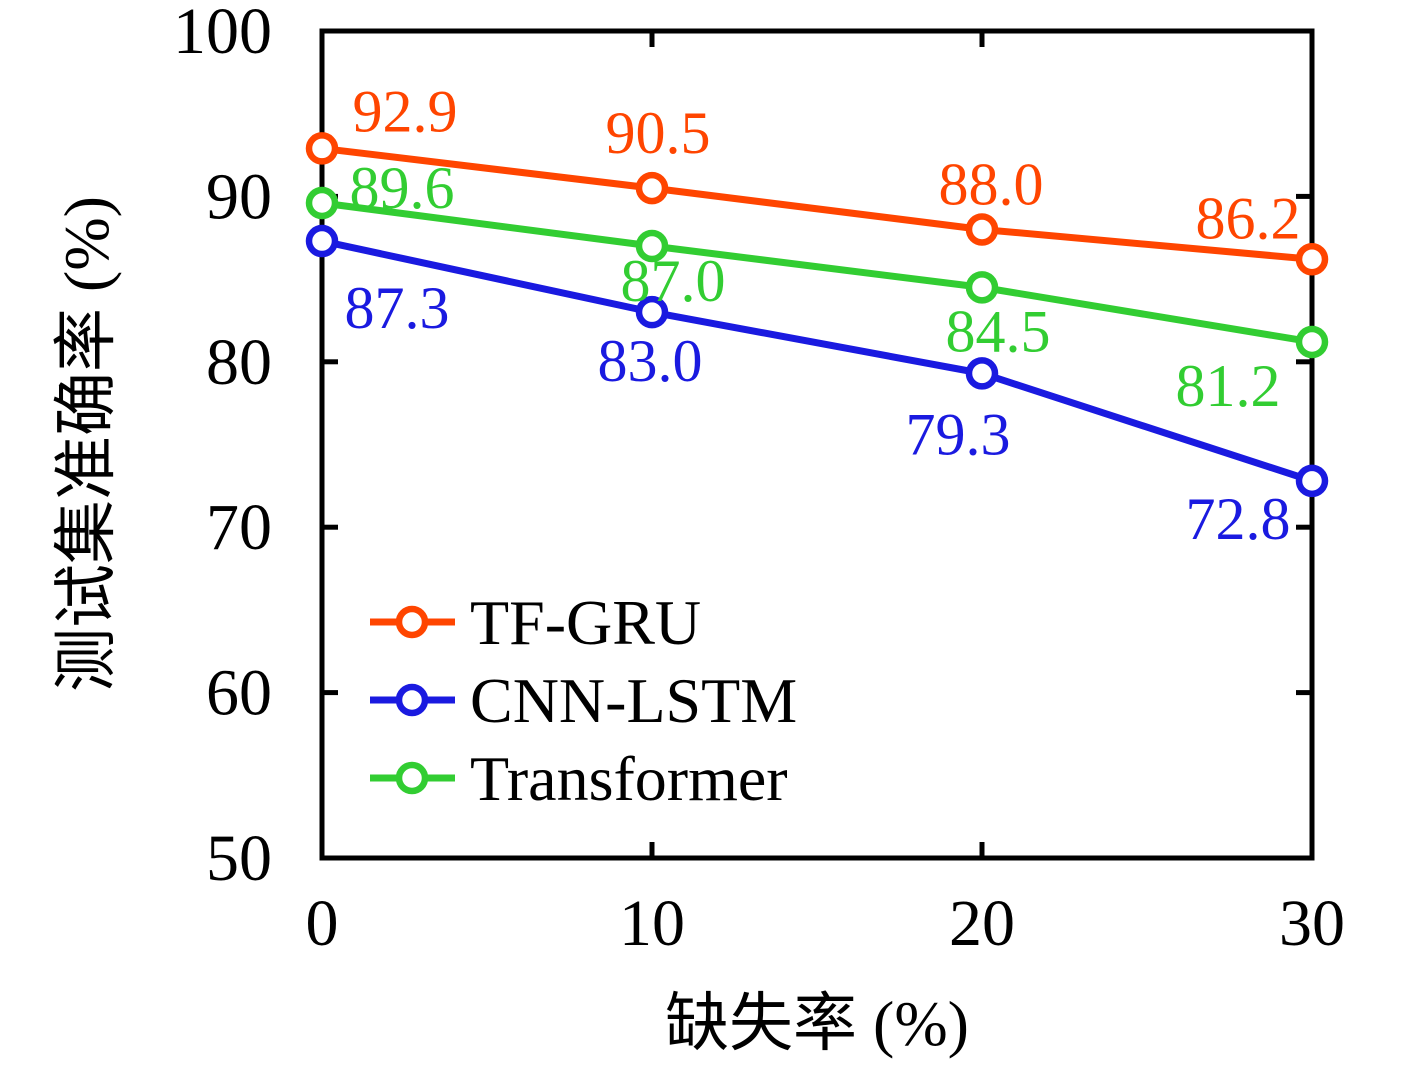 This screenshot has height=1076, width=1417. What do you see at coordinates (239, 858) in the screenshot?
I see `y-tick-label: 50` at bounding box center [239, 858].